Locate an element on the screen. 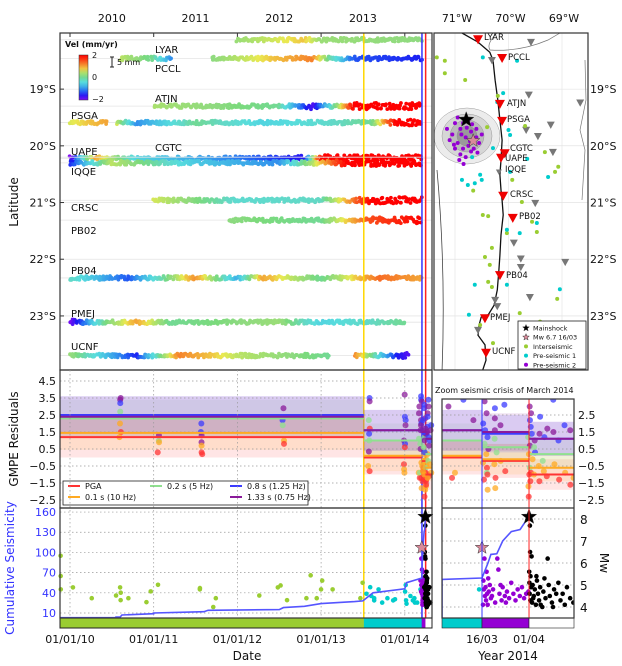 This screenshot has height=666, width=622. zoom-date-axis-label: Year 2014 is located at coordinates (507, 656).